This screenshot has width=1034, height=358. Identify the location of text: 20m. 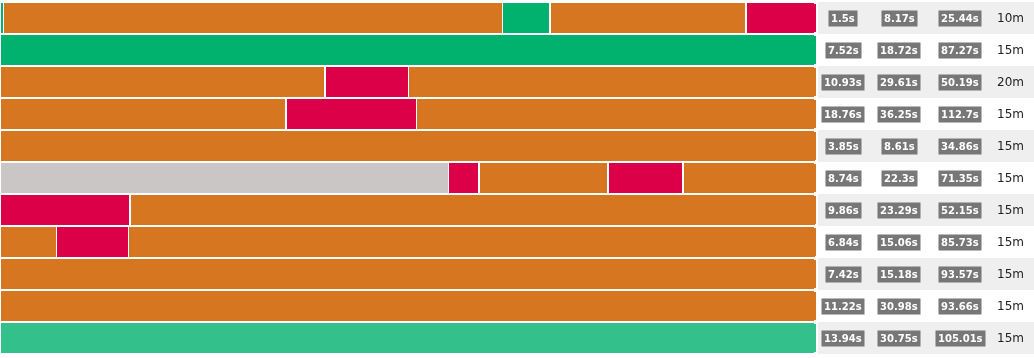
(1010, 82).